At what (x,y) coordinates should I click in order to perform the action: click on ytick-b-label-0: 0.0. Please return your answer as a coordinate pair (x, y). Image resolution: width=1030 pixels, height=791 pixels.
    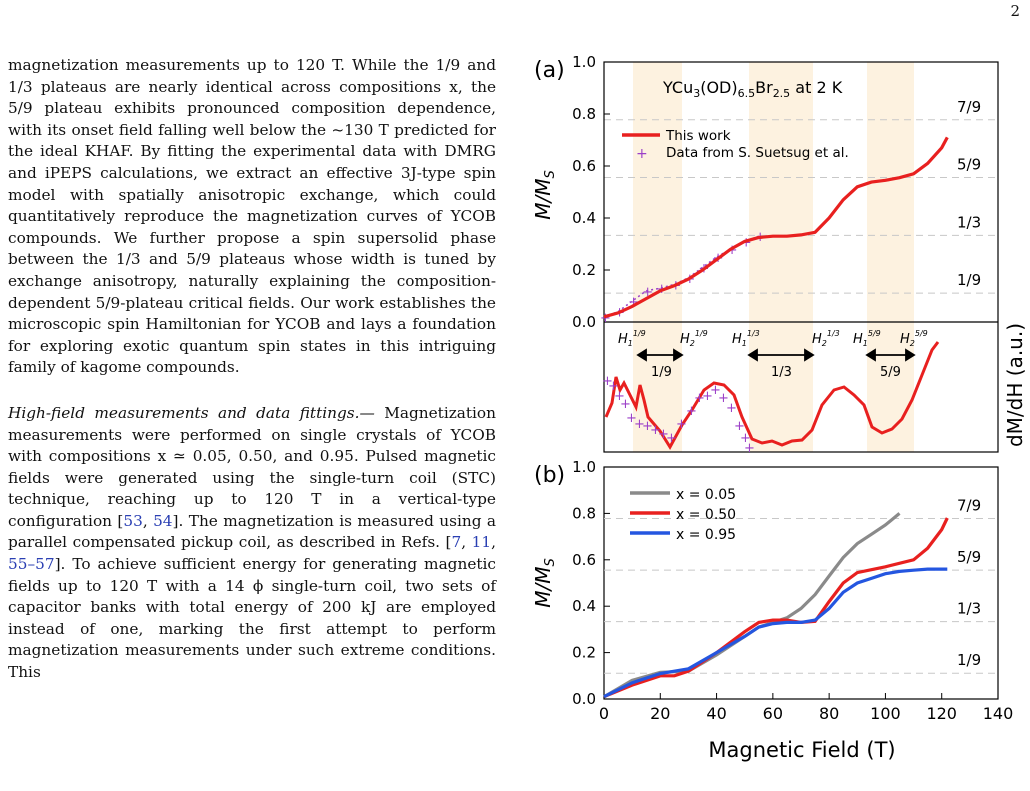
    Looking at the image, I should click on (584, 699).